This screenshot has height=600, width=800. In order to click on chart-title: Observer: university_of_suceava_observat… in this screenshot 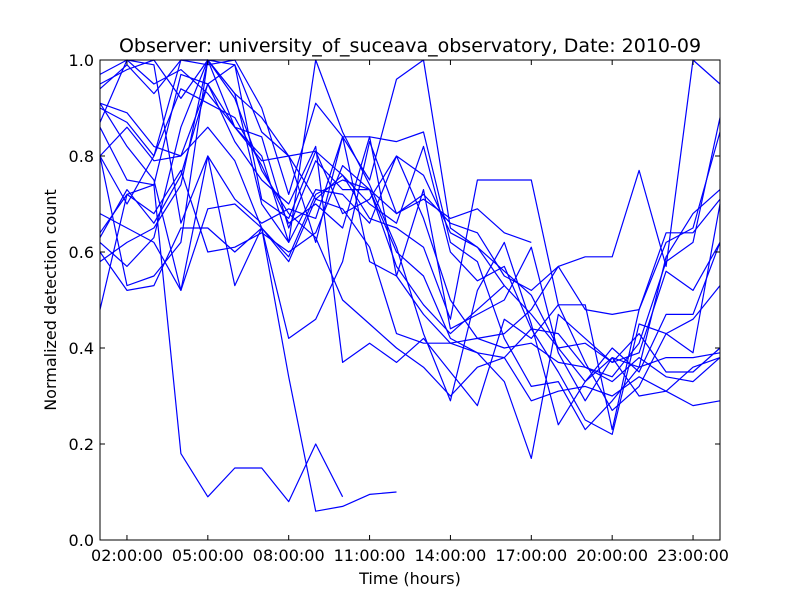, I will do `click(410, 46)`.